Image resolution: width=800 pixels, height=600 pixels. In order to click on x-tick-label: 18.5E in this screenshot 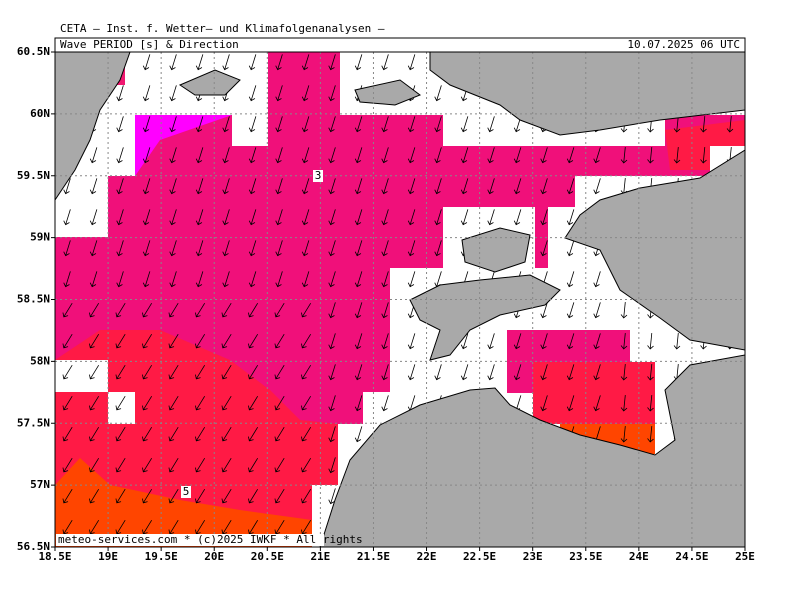, I will do `click(54, 556)`.